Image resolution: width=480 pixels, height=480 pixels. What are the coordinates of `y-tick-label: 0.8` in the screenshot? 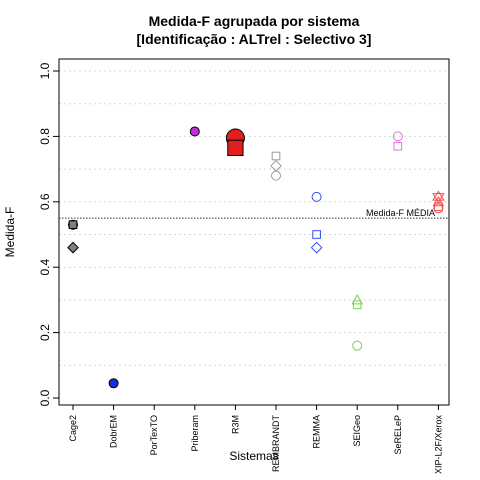 It's located at (45, 136).